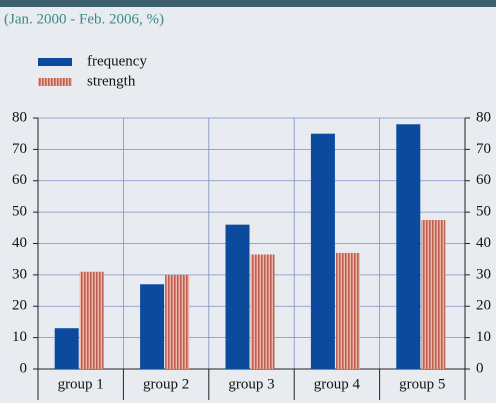  Describe the element at coordinates (480, 368) in the screenshot. I see `y2-tick-label: 0` at that location.